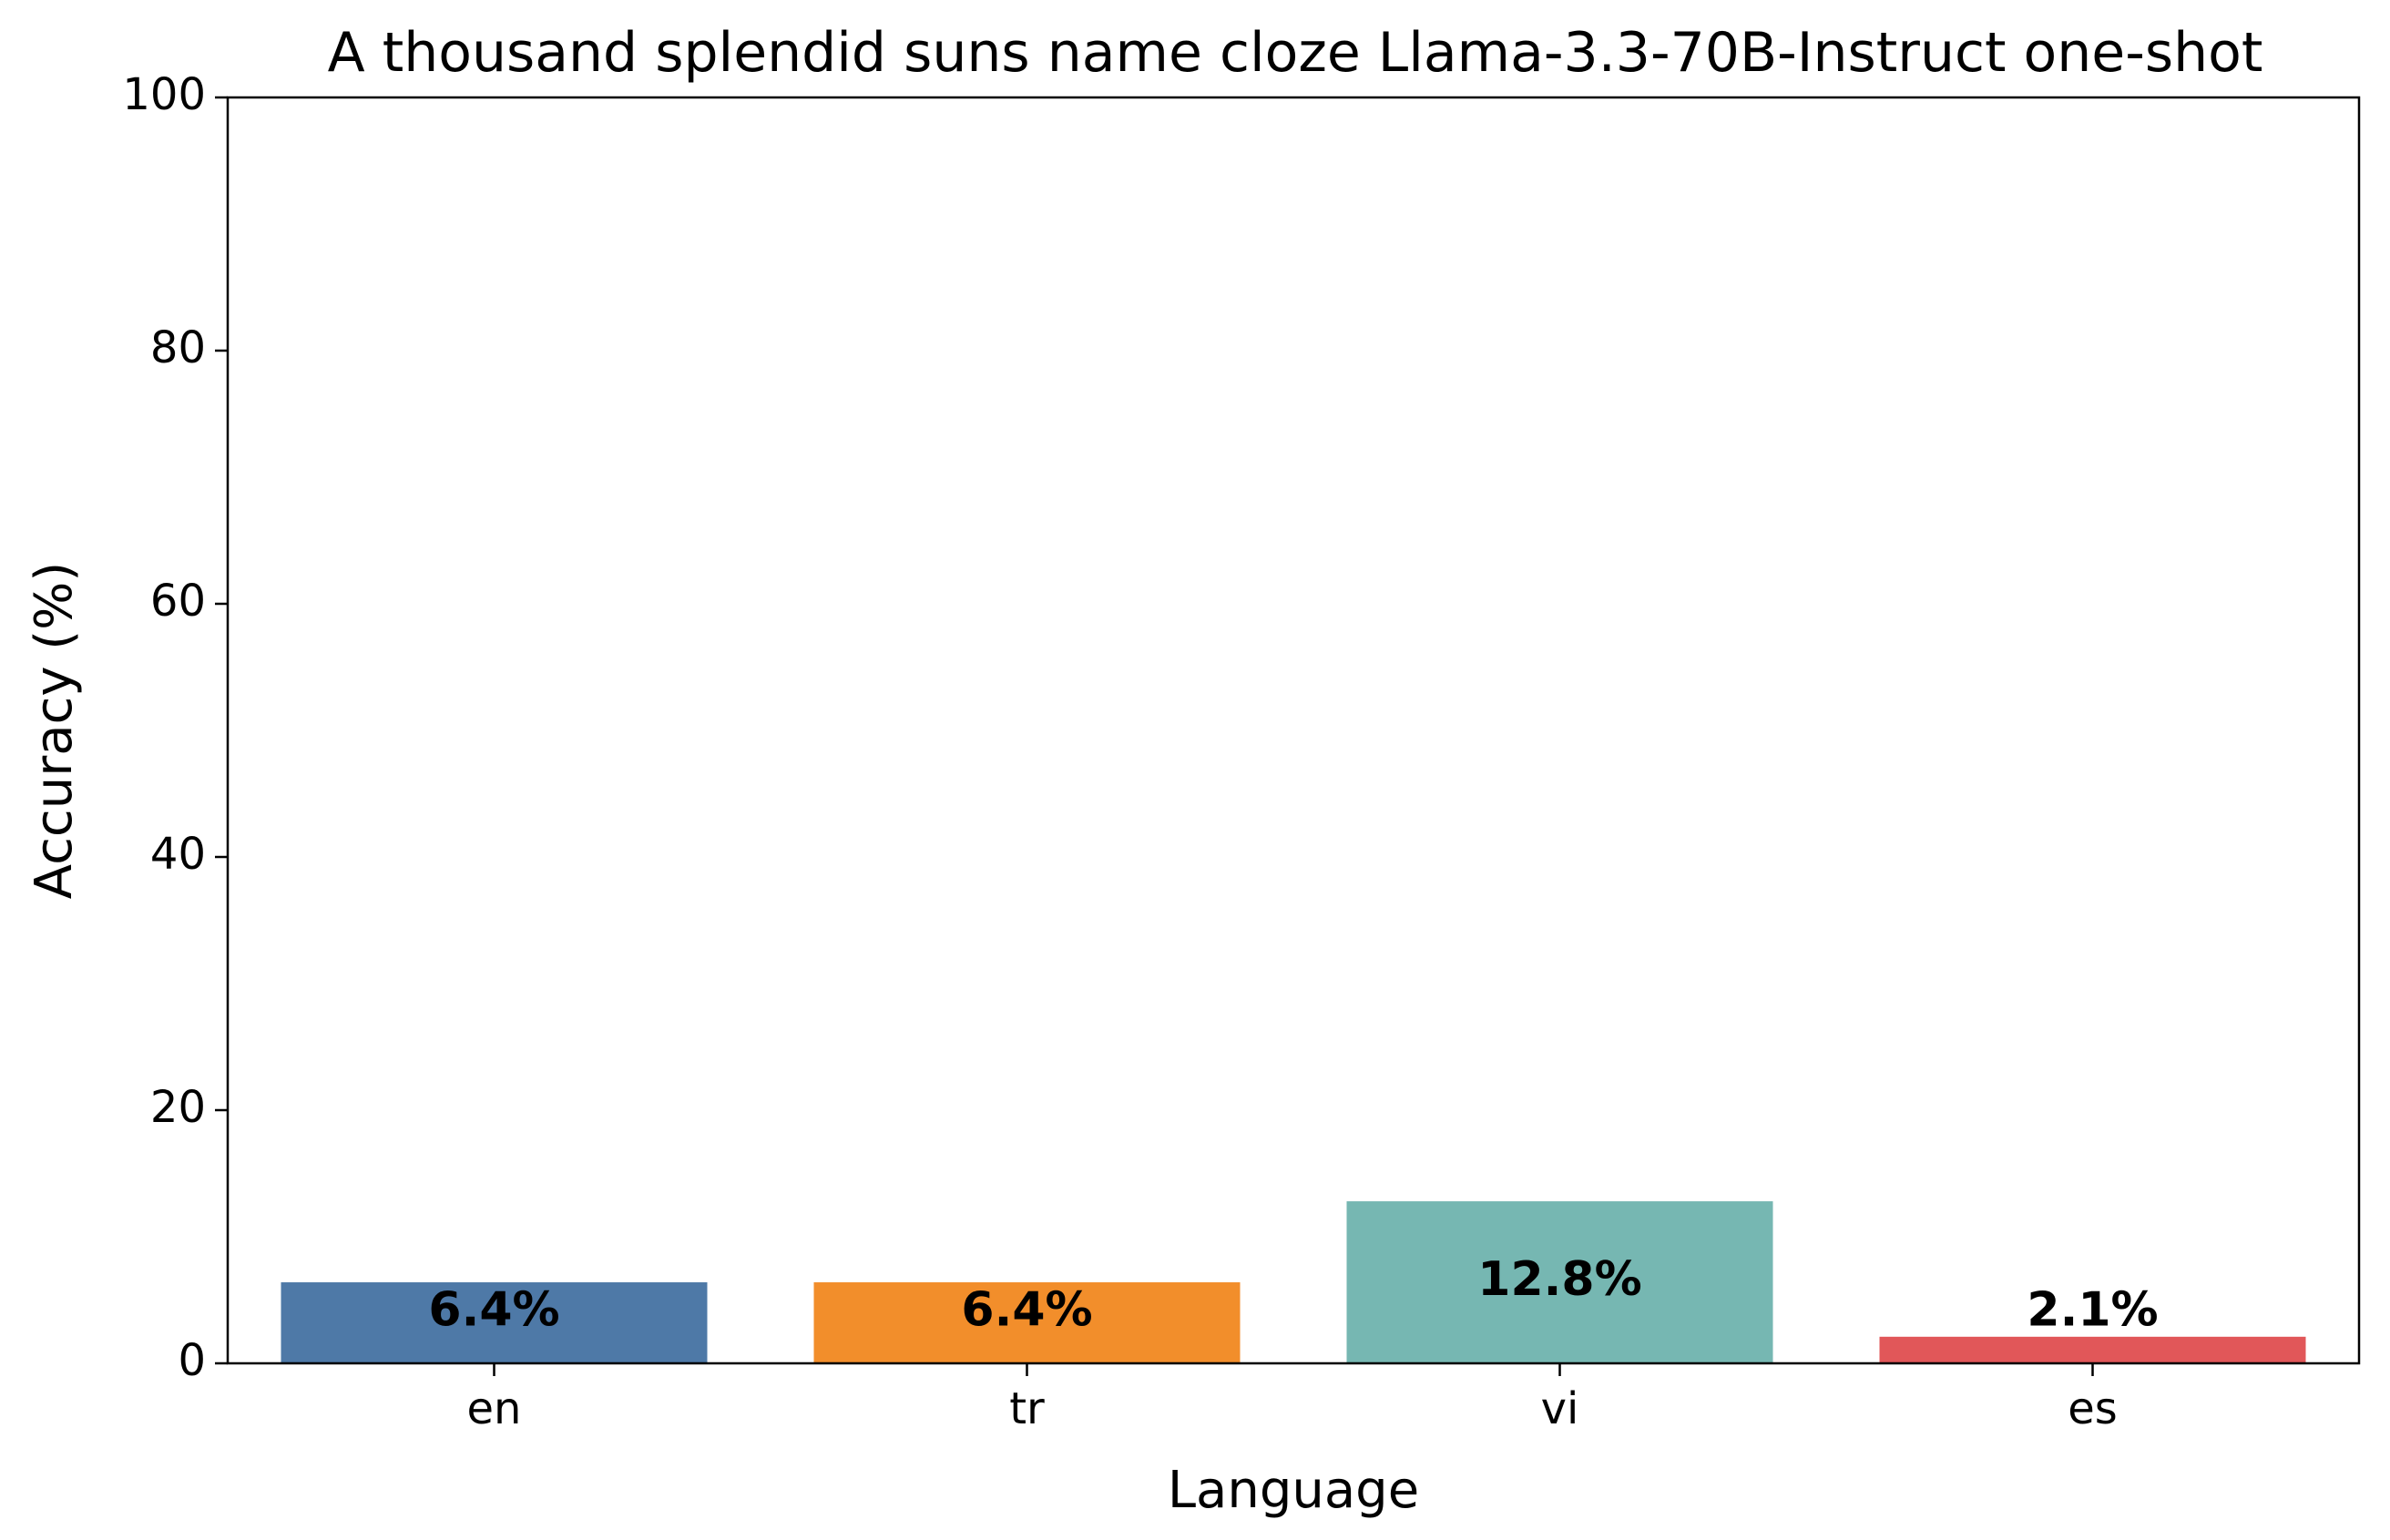  I want to click on x-tick-label-vi: vi, so click(1560, 1408).